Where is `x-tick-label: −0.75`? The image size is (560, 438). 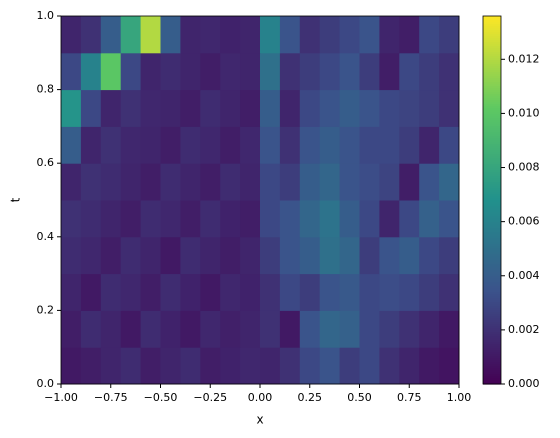 x-tick-label: −0.75 is located at coordinates (111, 397).